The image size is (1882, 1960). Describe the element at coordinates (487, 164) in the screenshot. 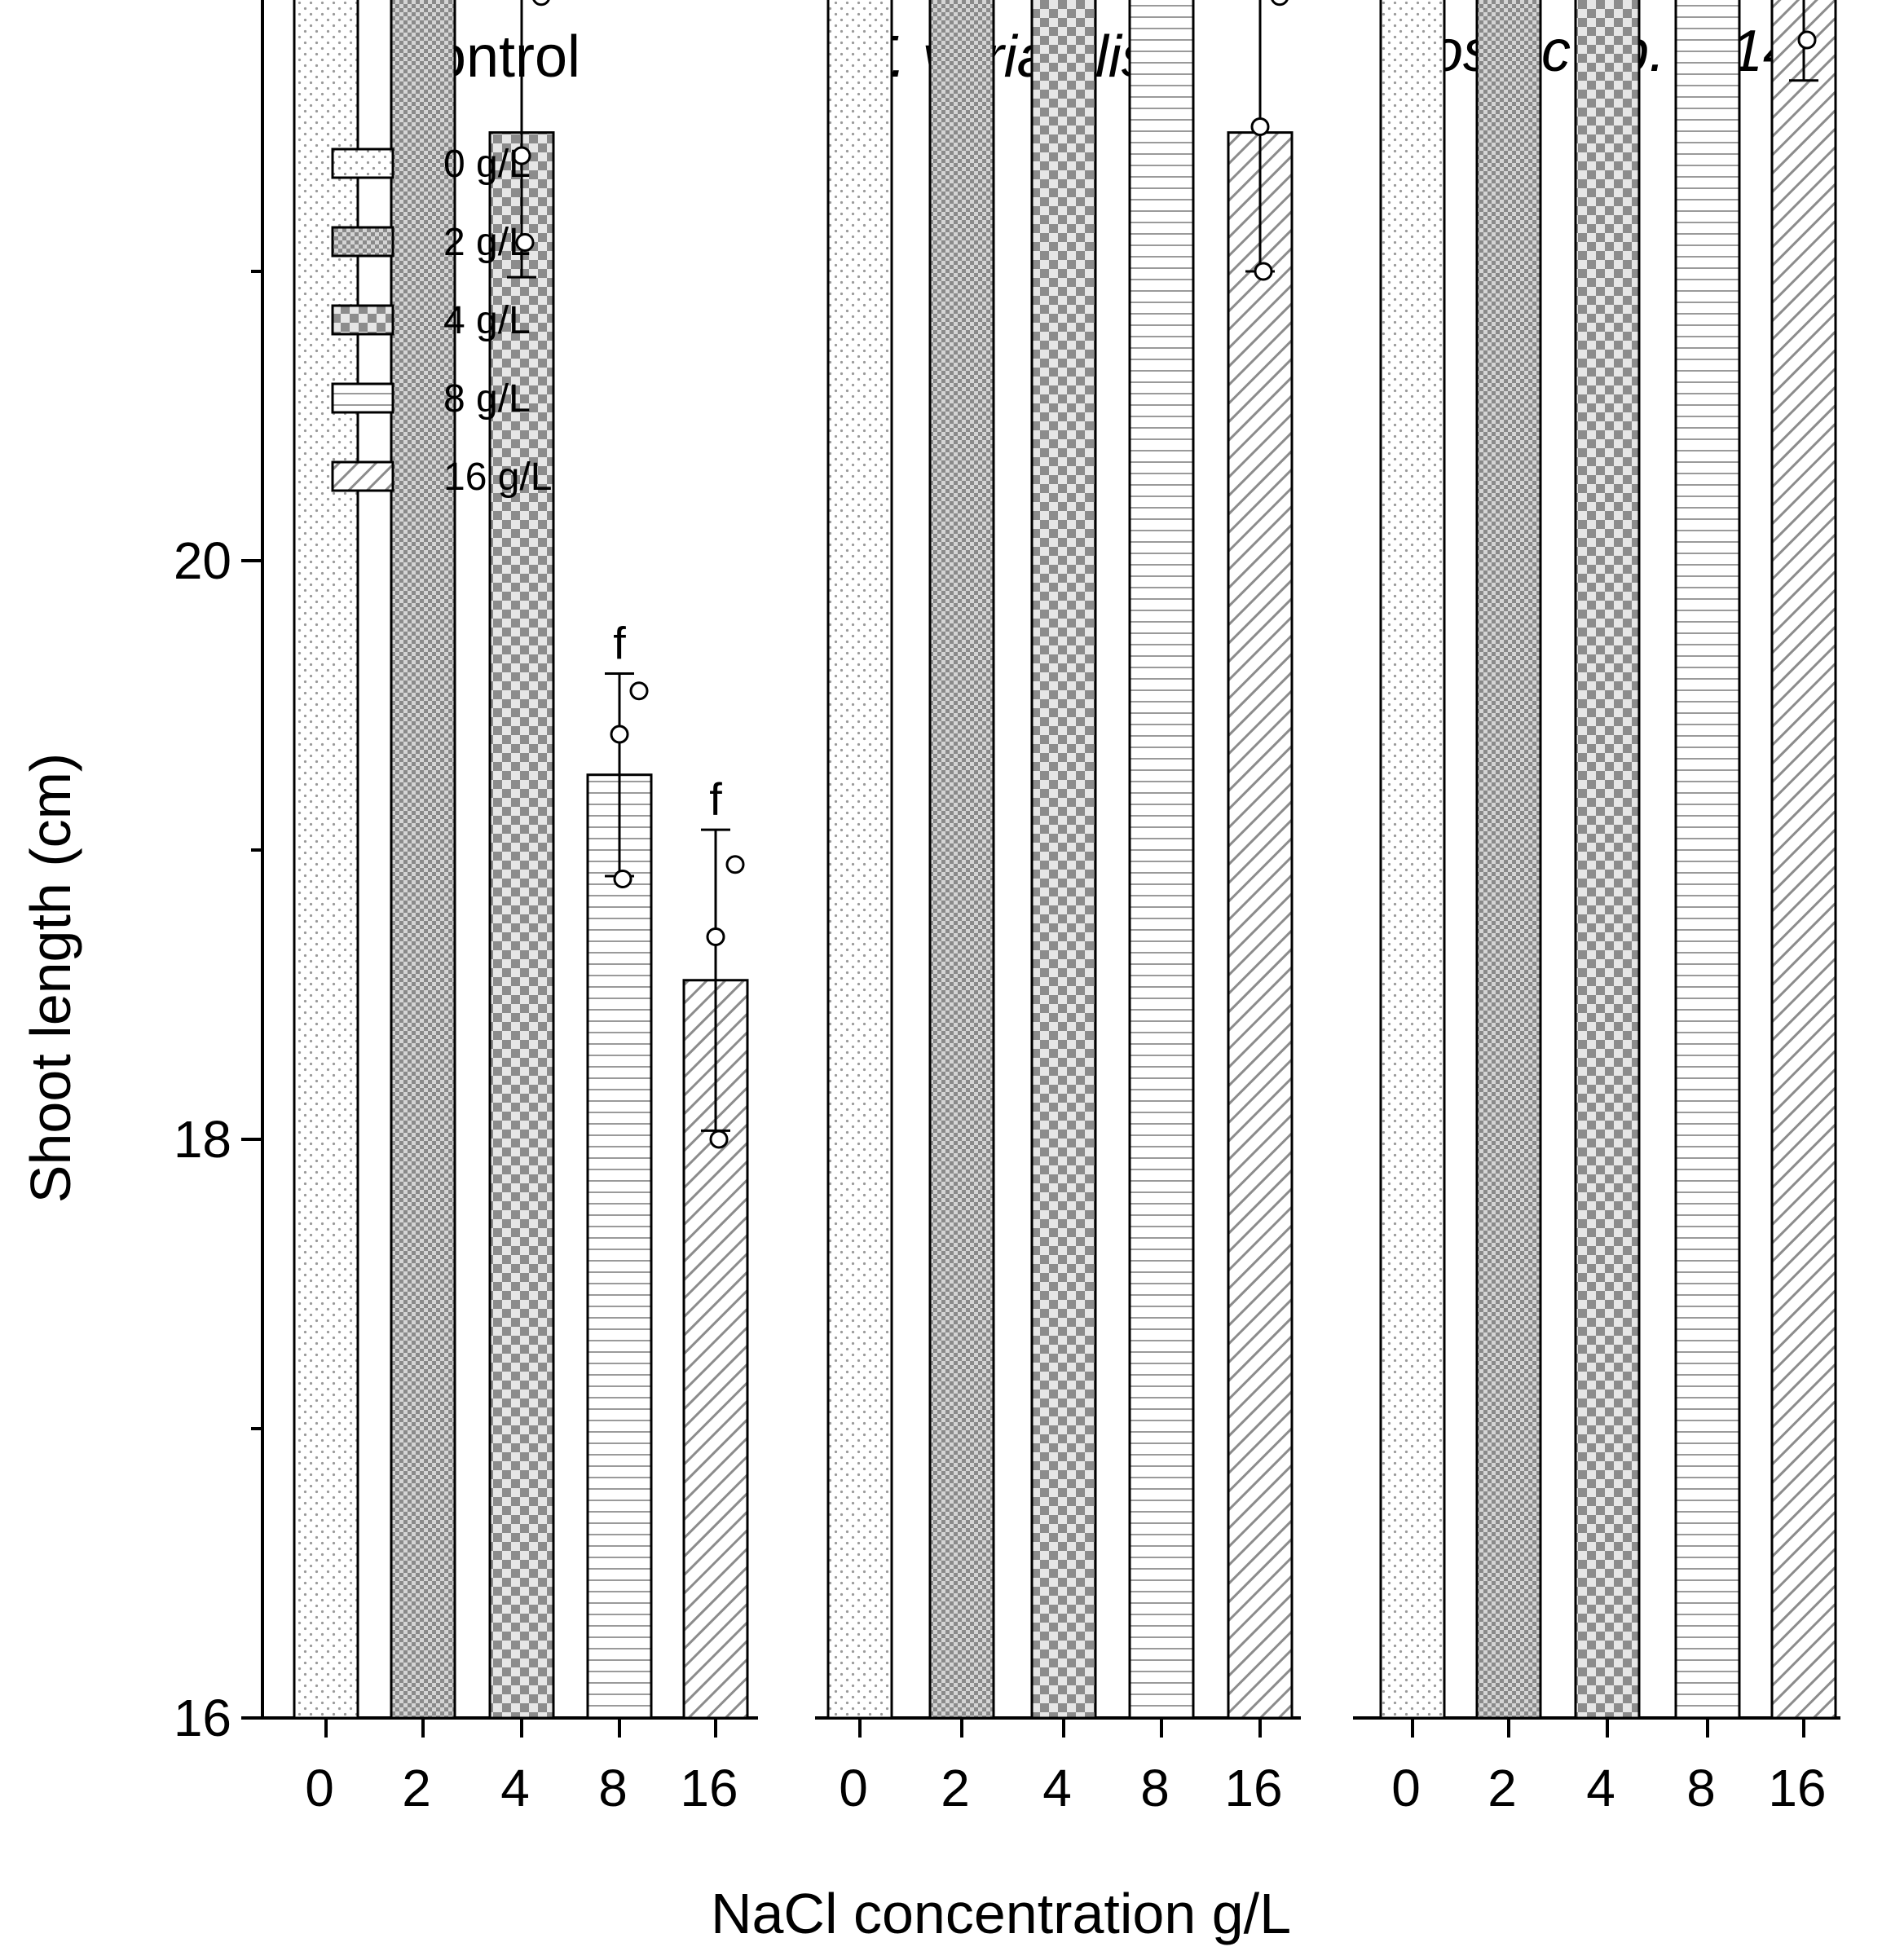

I see `legend-label: 0 g/L` at that location.